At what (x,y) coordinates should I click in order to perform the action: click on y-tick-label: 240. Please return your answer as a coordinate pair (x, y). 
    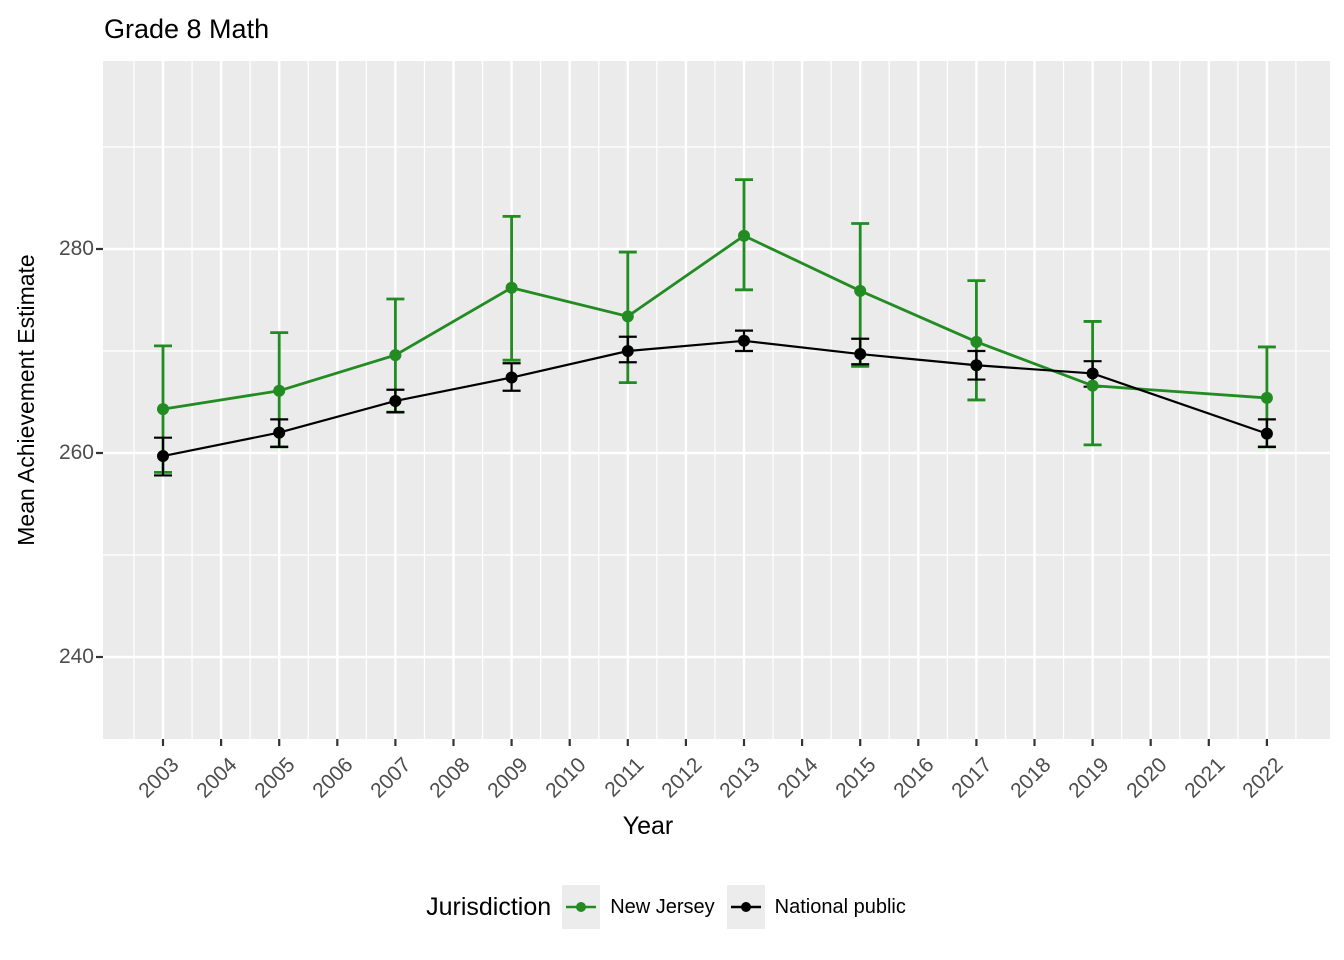
    Looking at the image, I should click on (76, 656).